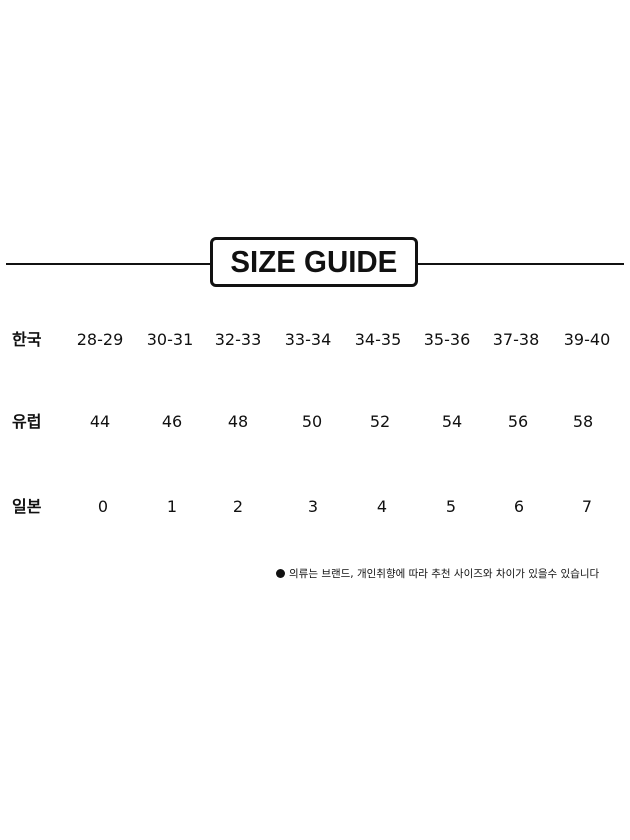  Describe the element at coordinates (378, 339) in the screenshot. I see `size-cell: 34-35` at that location.